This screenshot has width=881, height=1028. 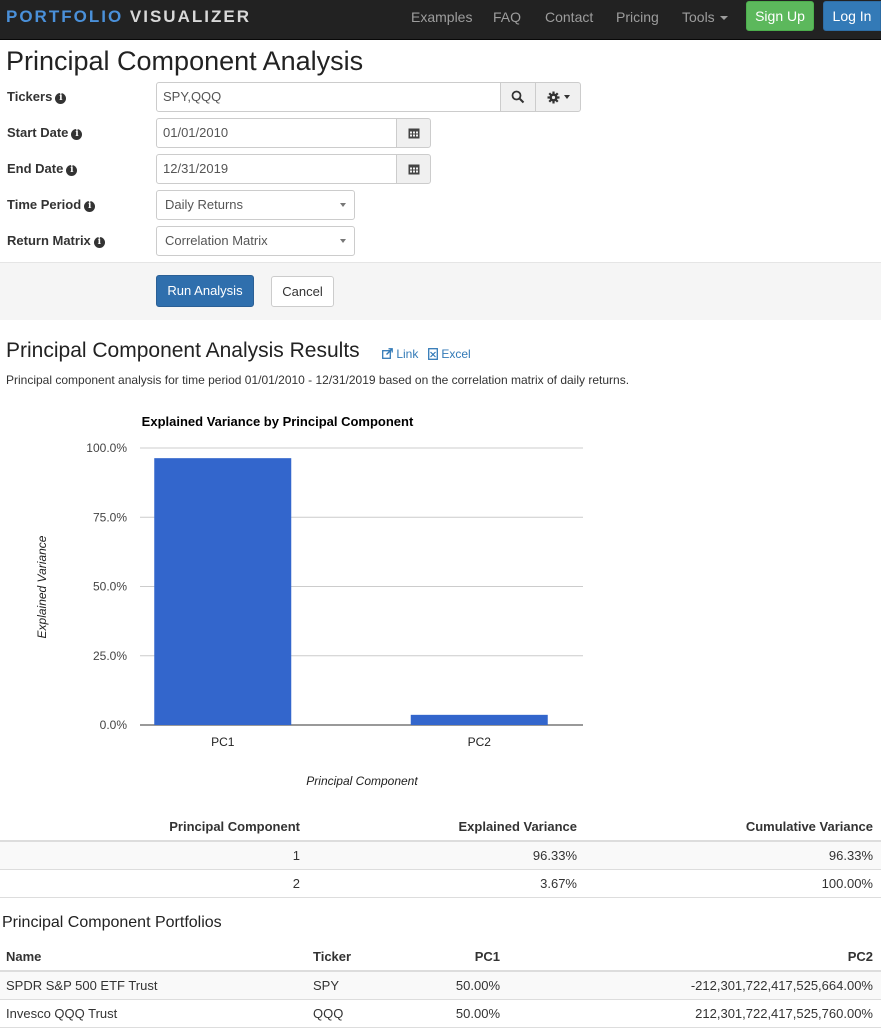 What do you see at coordinates (440, 856) in the screenshot?
I see `table-row: 1 96.33% 96.33%` at bounding box center [440, 856].